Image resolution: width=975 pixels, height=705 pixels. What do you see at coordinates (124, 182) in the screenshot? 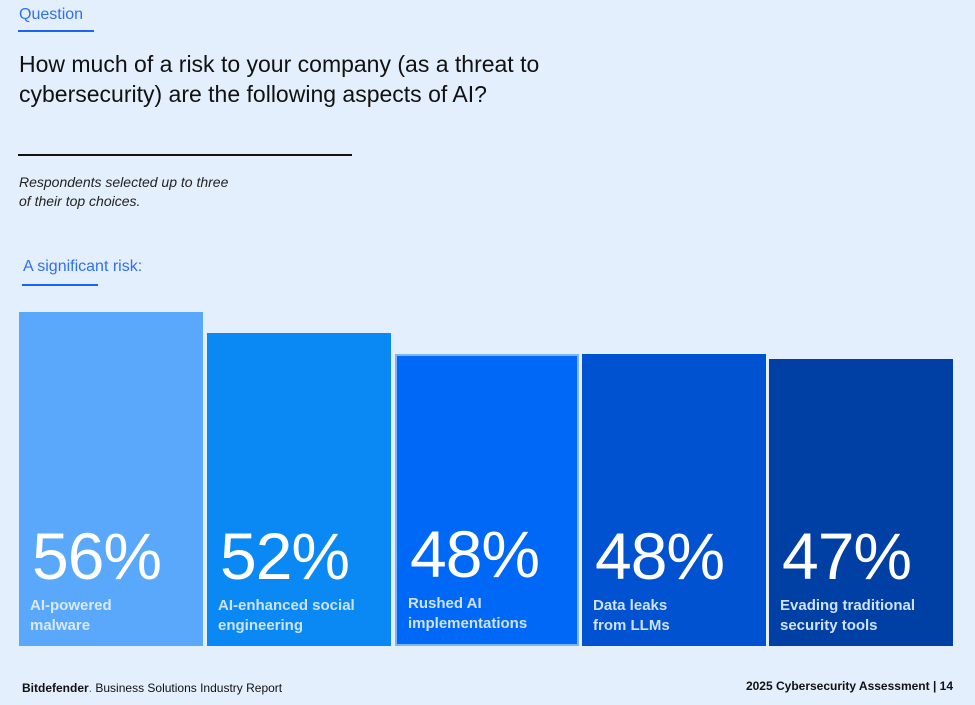
I see `note-line-1: Respondents selected up to three` at bounding box center [124, 182].